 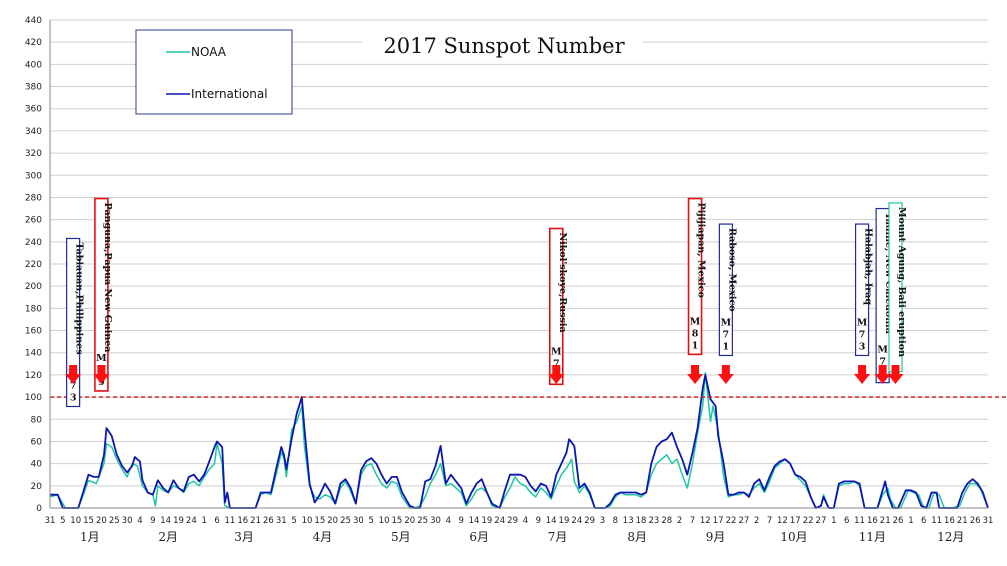 What do you see at coordinates (107, 278) in the screenshot?
I see `annotation-label: Panguna,Papua New Guinea` at bounding box center [107, 278].